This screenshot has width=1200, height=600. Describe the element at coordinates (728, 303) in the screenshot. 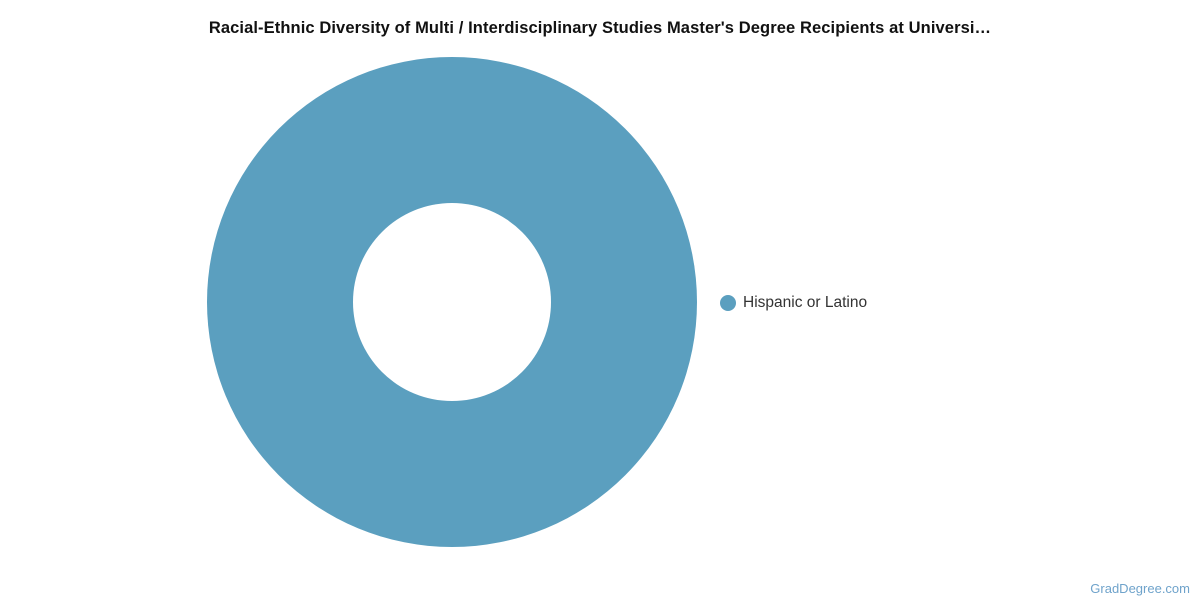

I see `legend-marker-circle-icon` at that location.